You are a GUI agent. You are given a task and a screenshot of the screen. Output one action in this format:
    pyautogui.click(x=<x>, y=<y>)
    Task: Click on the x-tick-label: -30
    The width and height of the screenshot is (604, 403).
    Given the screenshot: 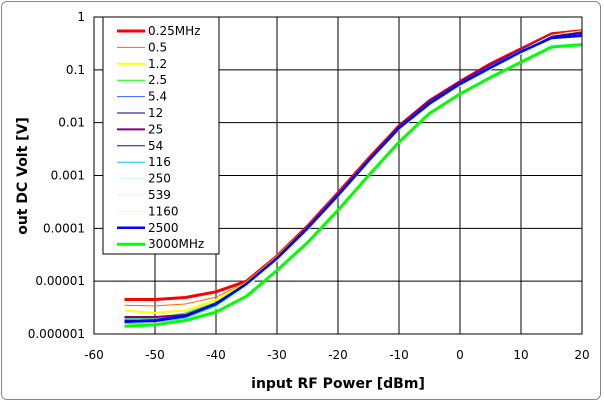 What is the action you would take?
    pyautogui.click(x=277, y=355)
    